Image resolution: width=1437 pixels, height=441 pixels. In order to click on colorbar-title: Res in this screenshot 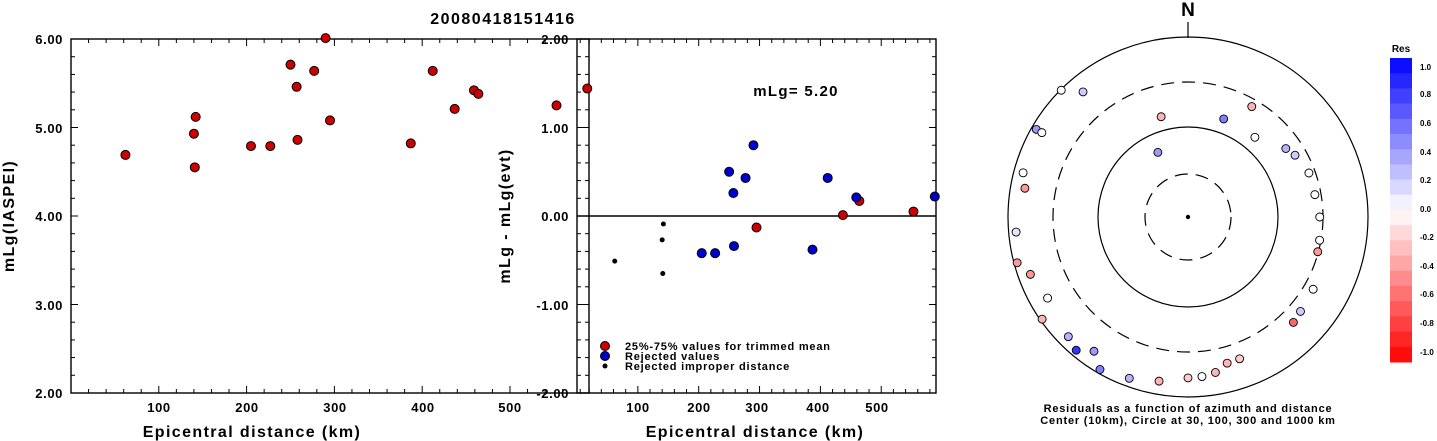, I will do `click(1401, 49)`.